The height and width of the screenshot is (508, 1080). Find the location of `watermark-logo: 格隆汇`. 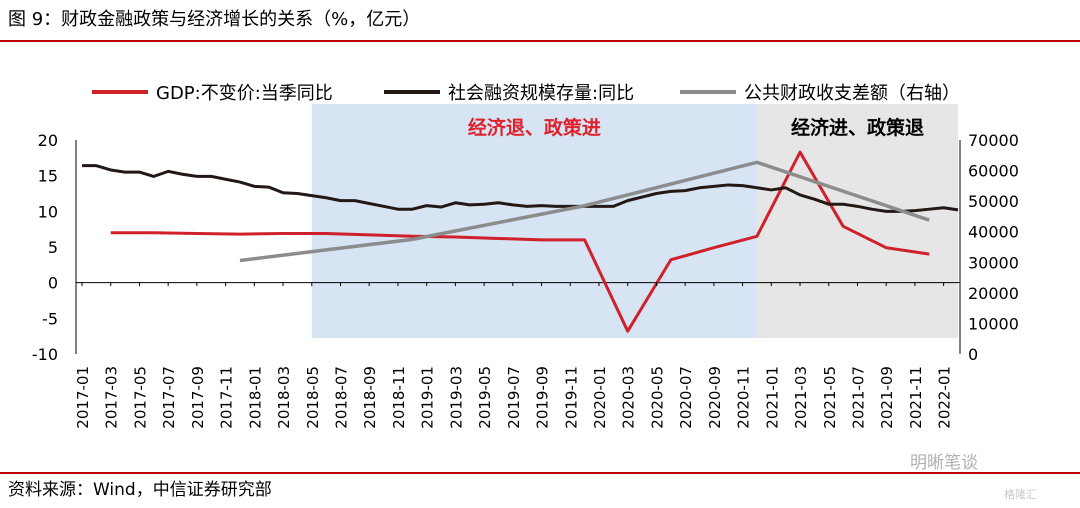

watermark-logo: 格隆汇 is located at coordinates (1020, 494).